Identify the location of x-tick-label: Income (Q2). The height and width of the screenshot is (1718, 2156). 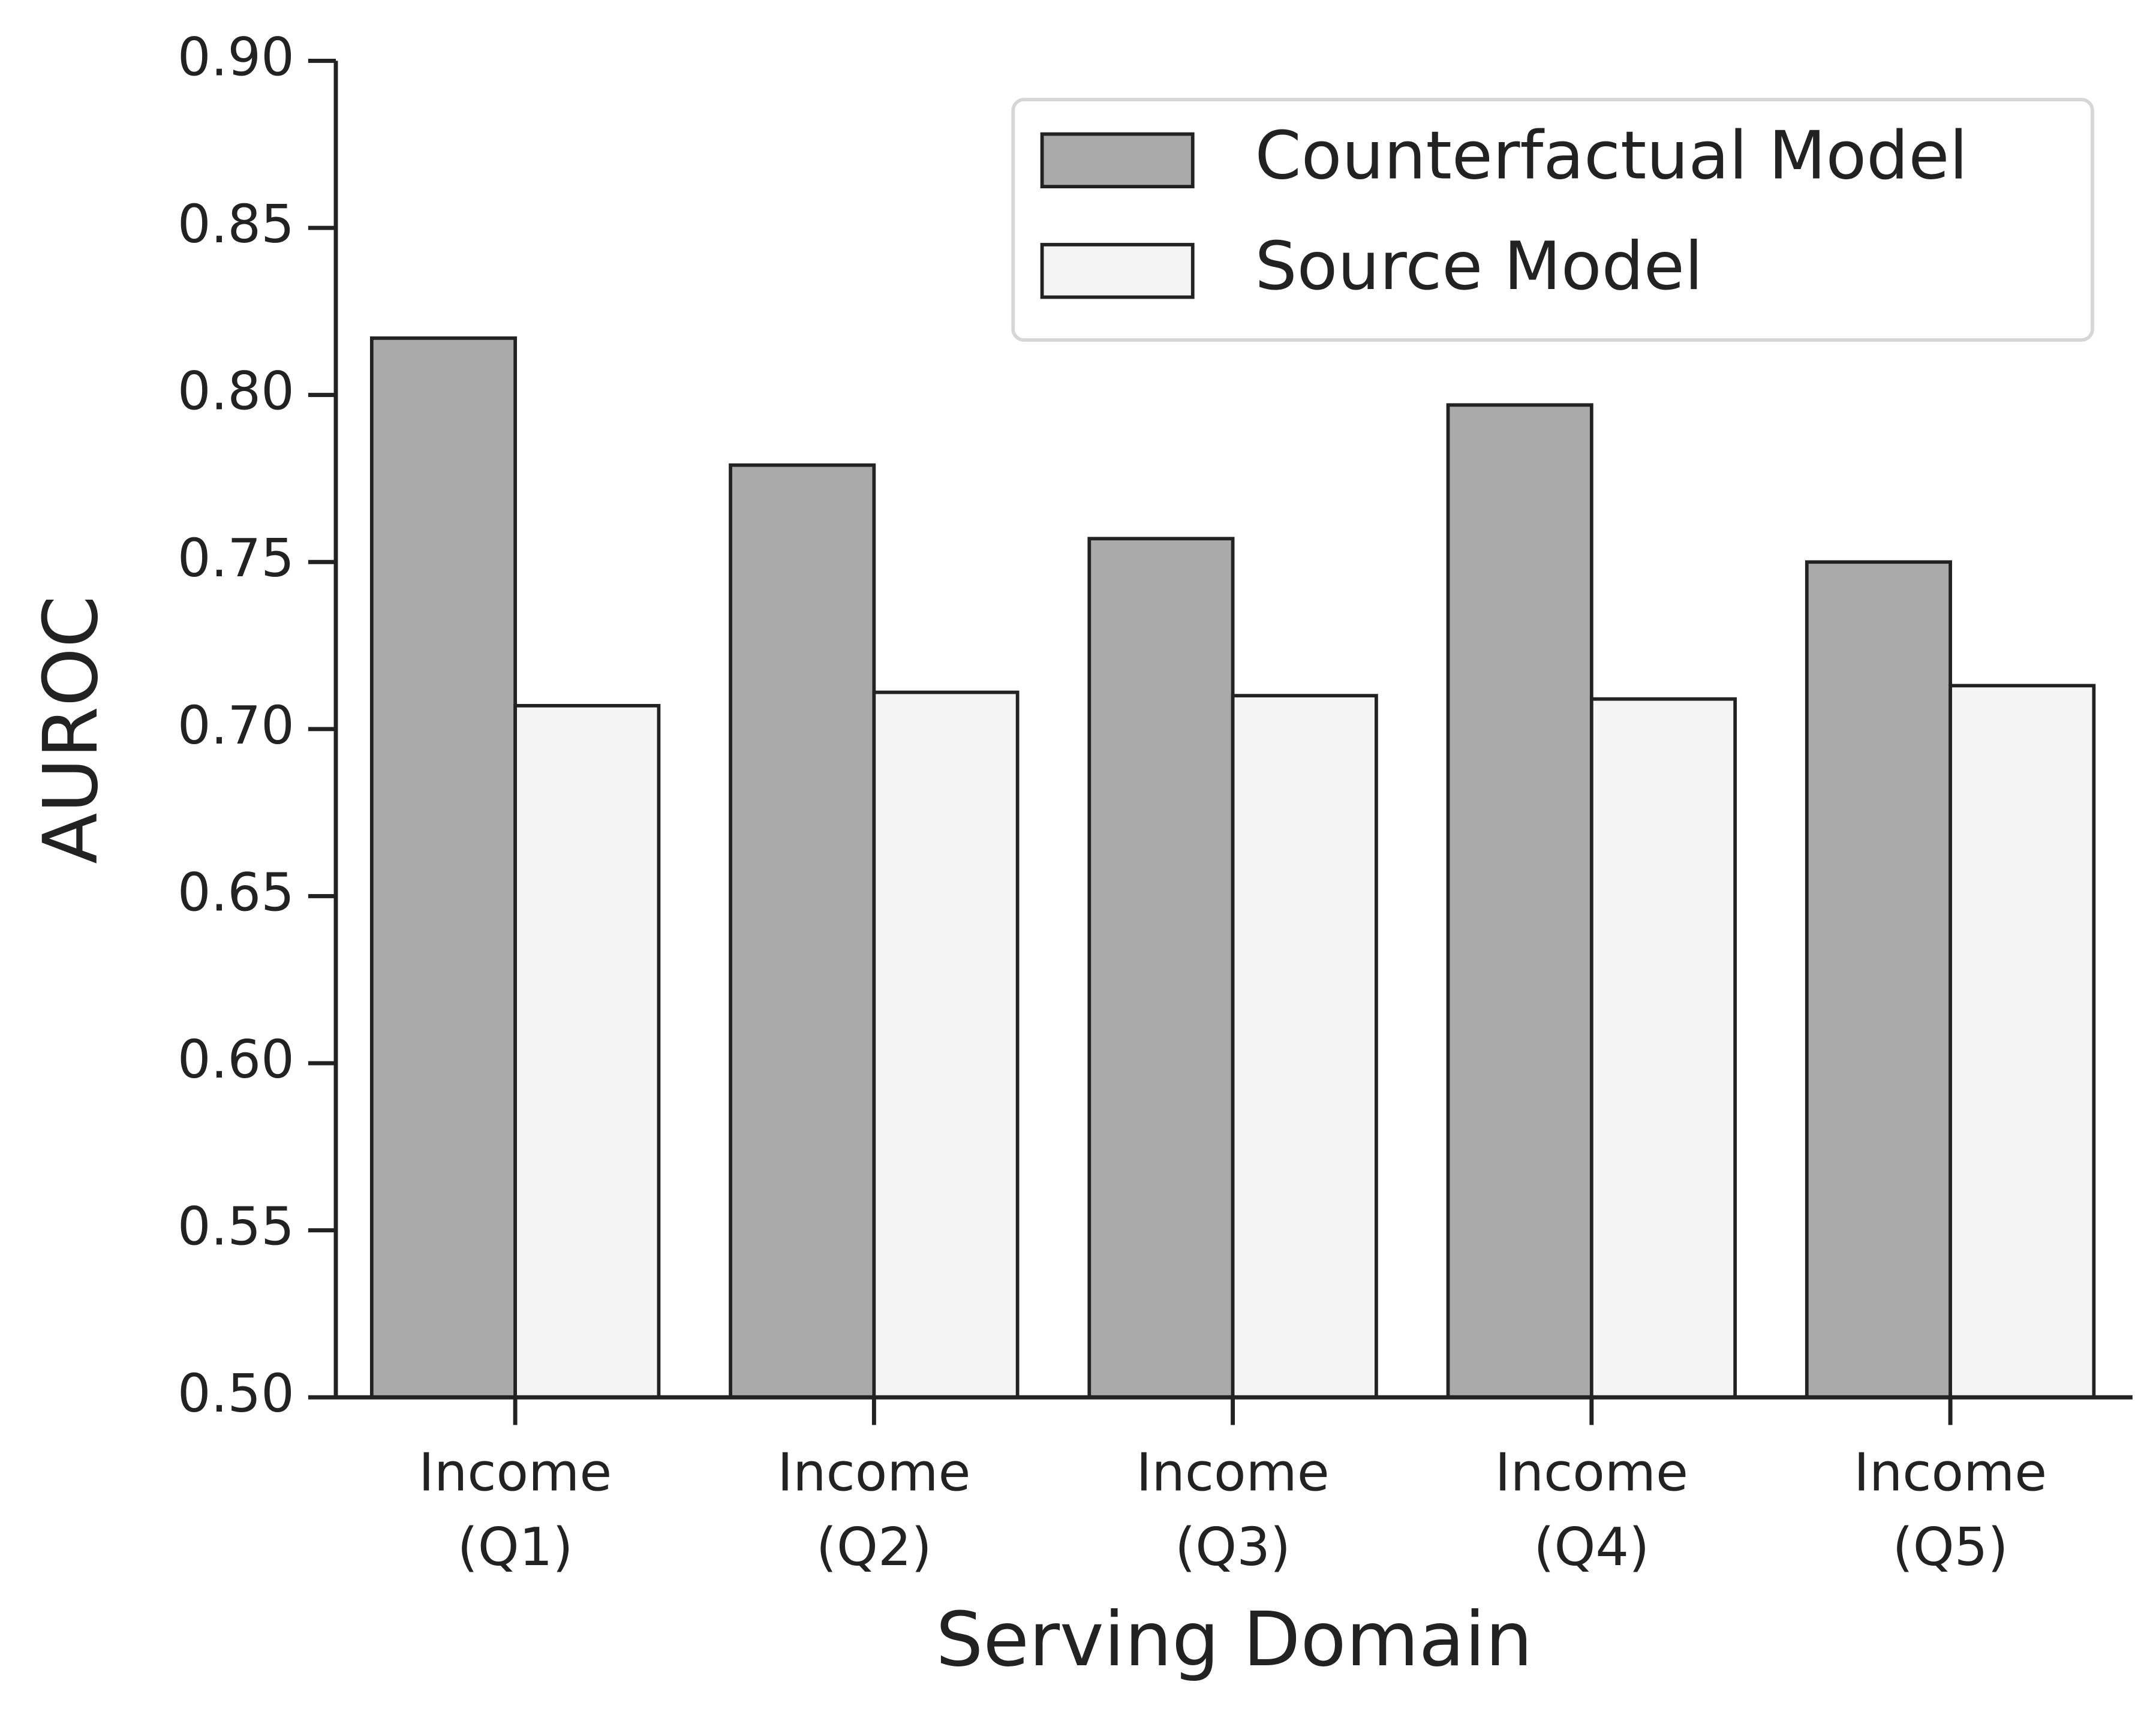
(873, 1510).